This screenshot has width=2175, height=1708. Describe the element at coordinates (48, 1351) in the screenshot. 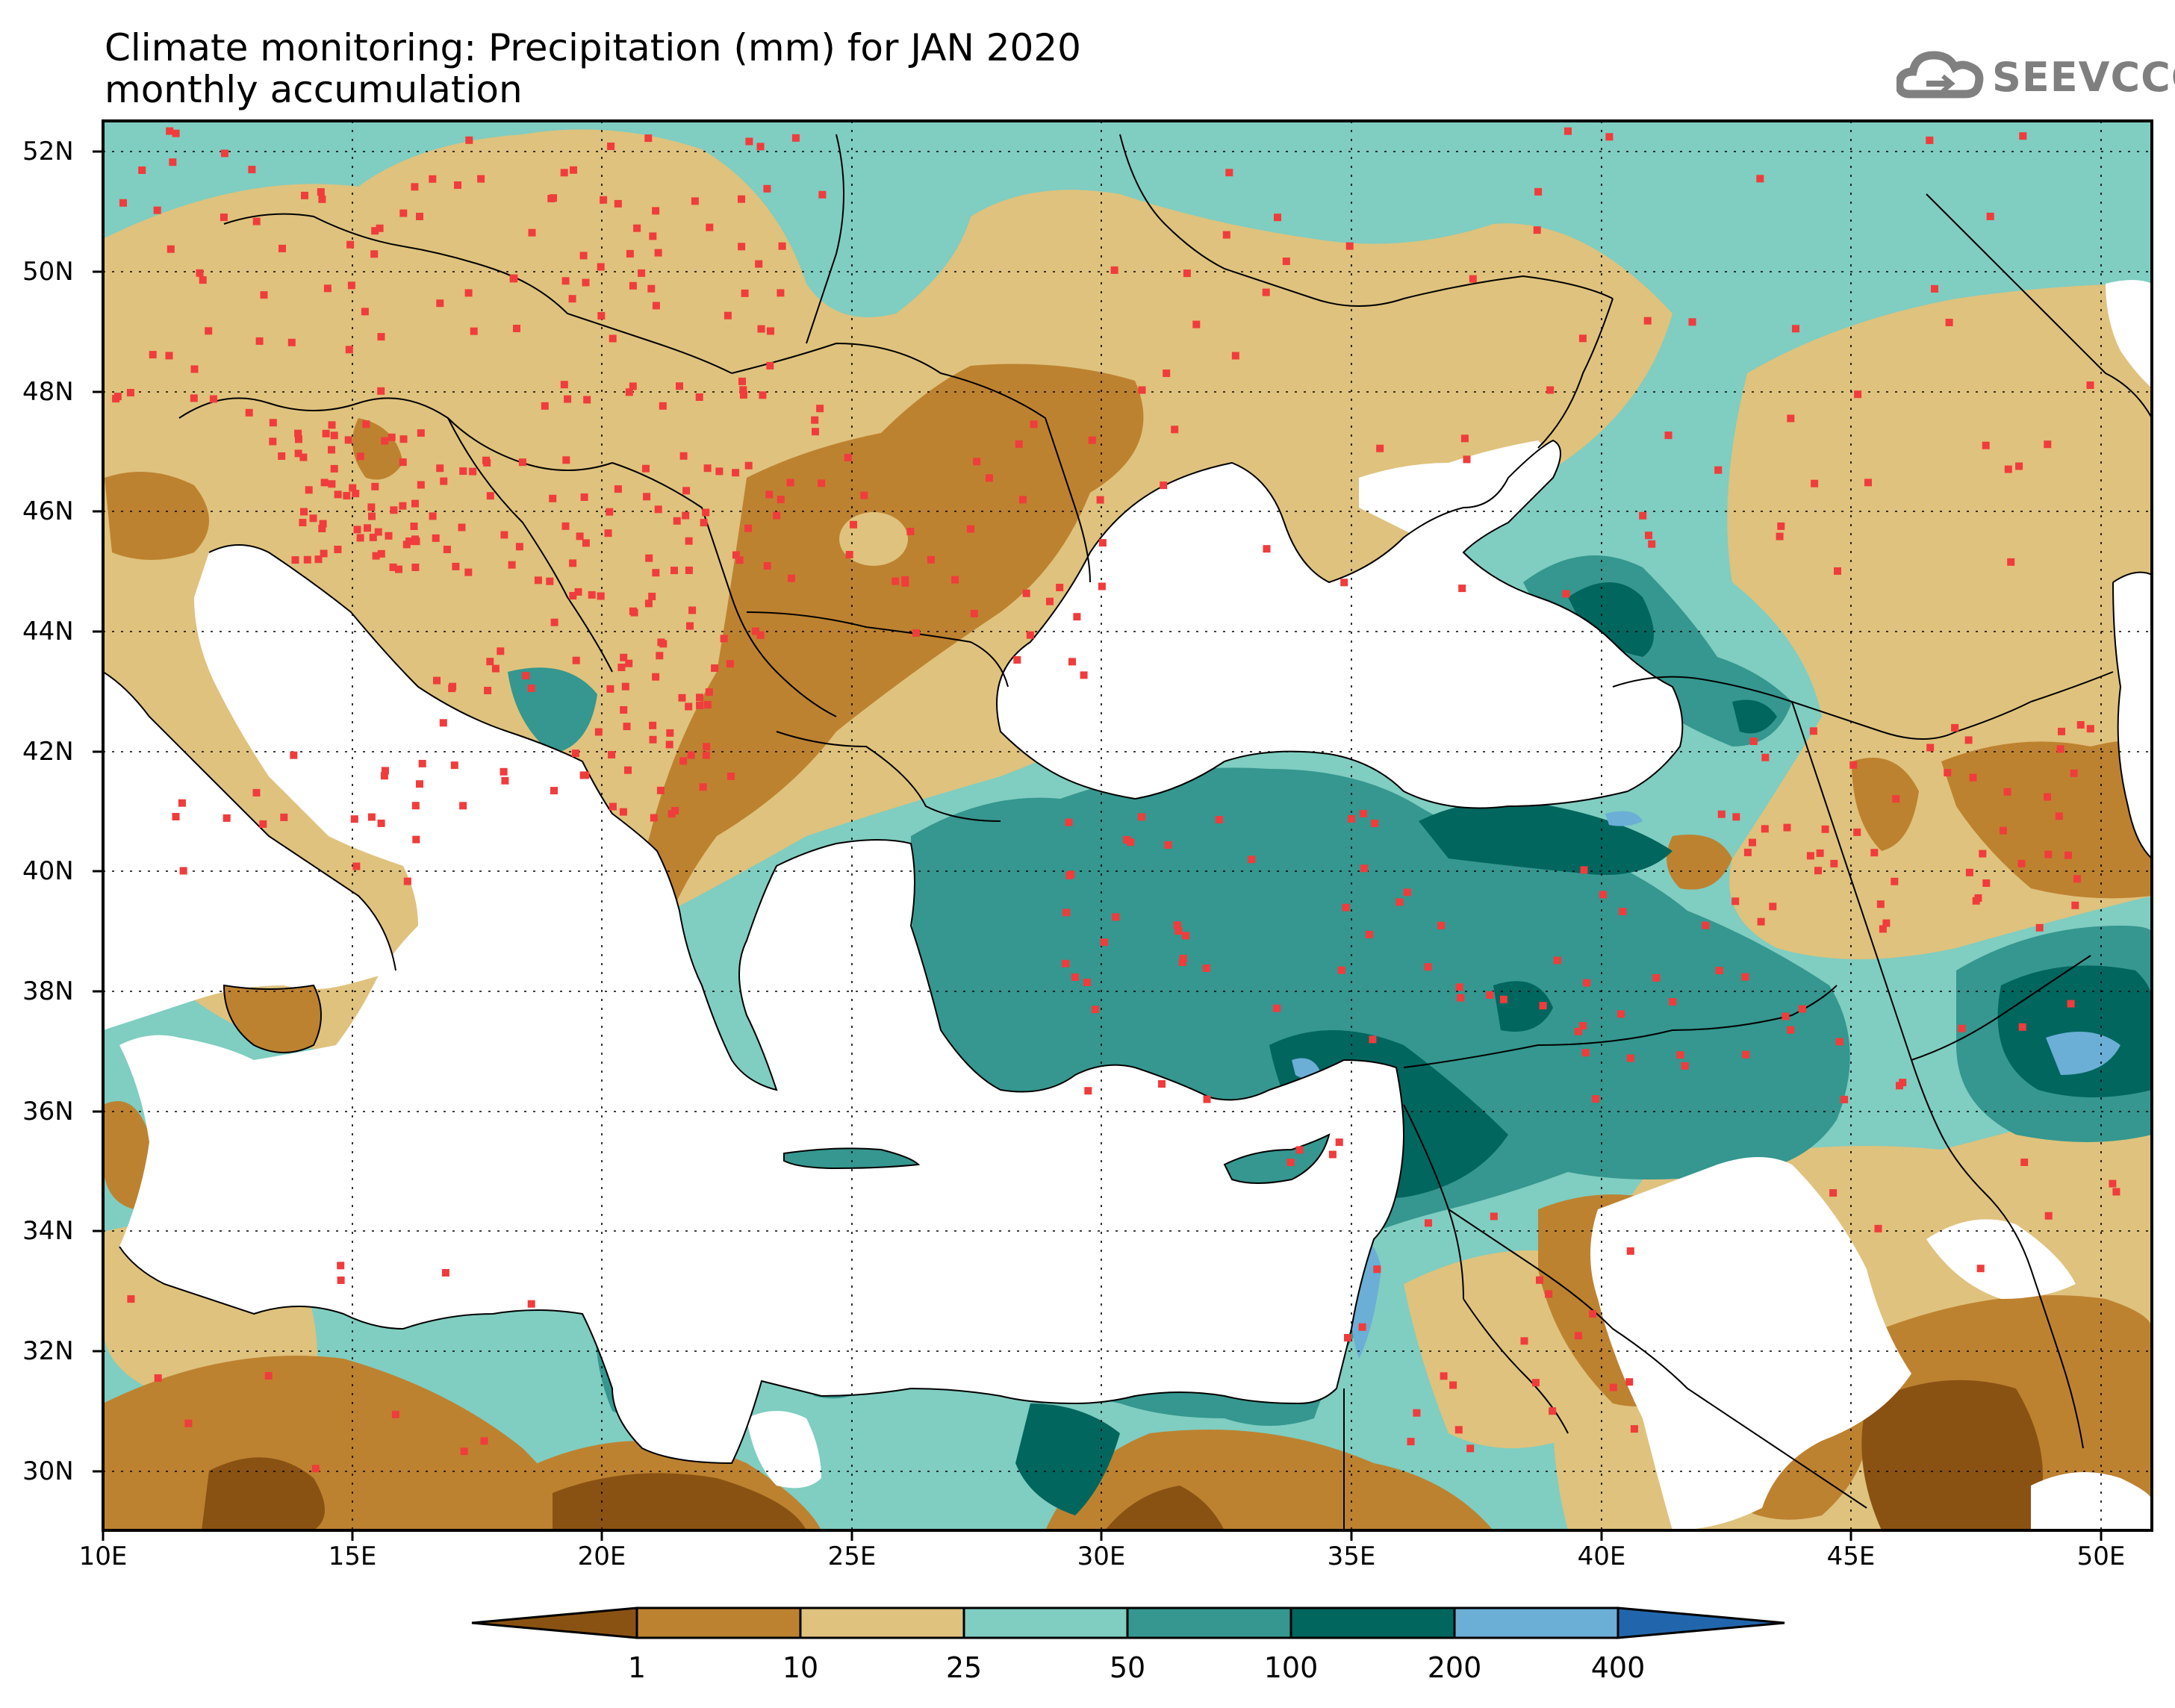

I see `lat-label-32n: 32N` at that location.